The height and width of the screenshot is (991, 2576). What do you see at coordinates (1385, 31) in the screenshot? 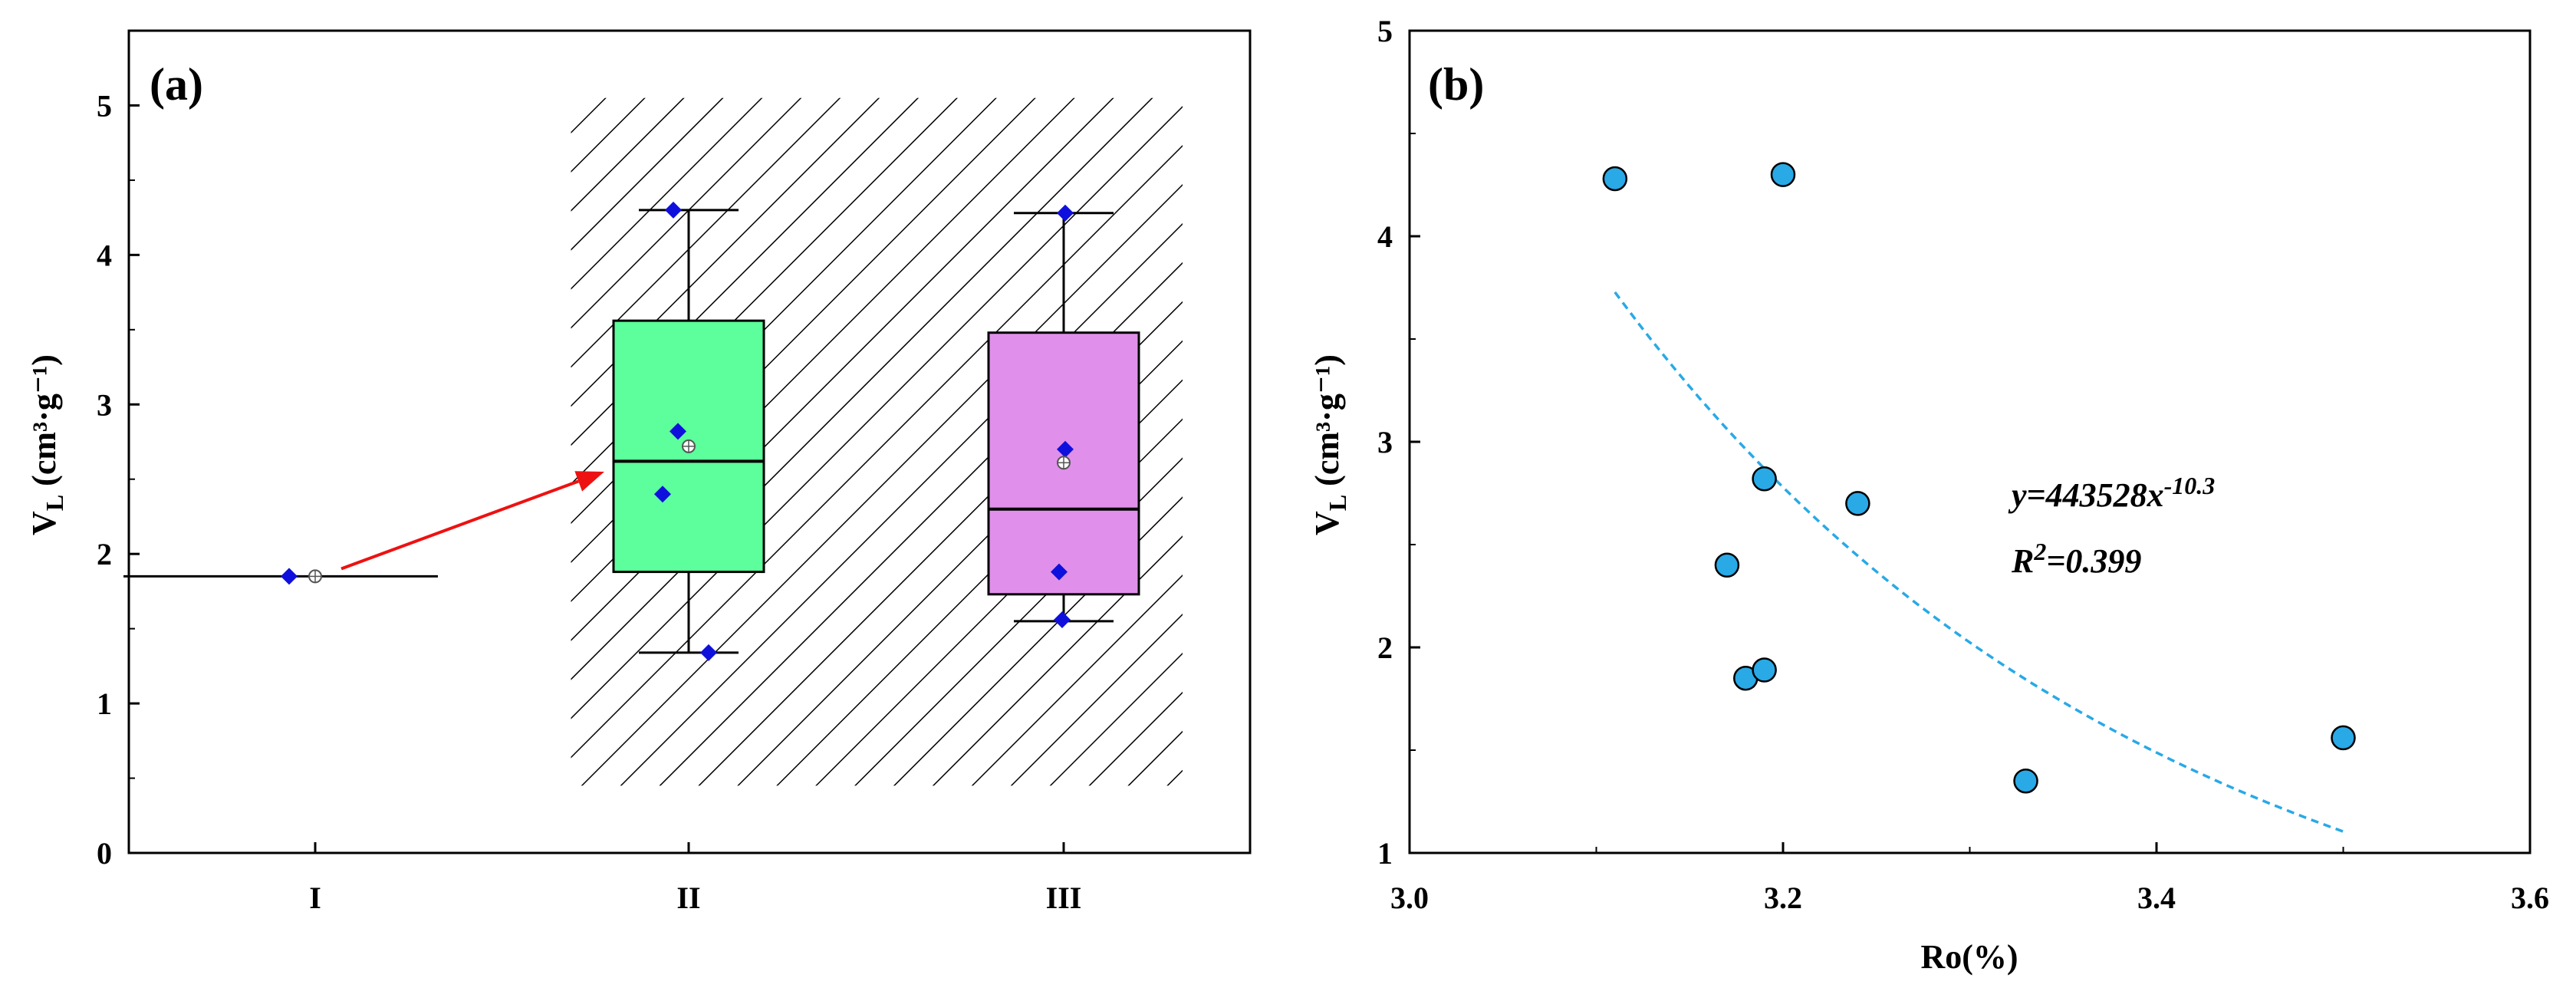
I see `panel-b-y-tick-label: 5` at bounding box center [1385, 31].